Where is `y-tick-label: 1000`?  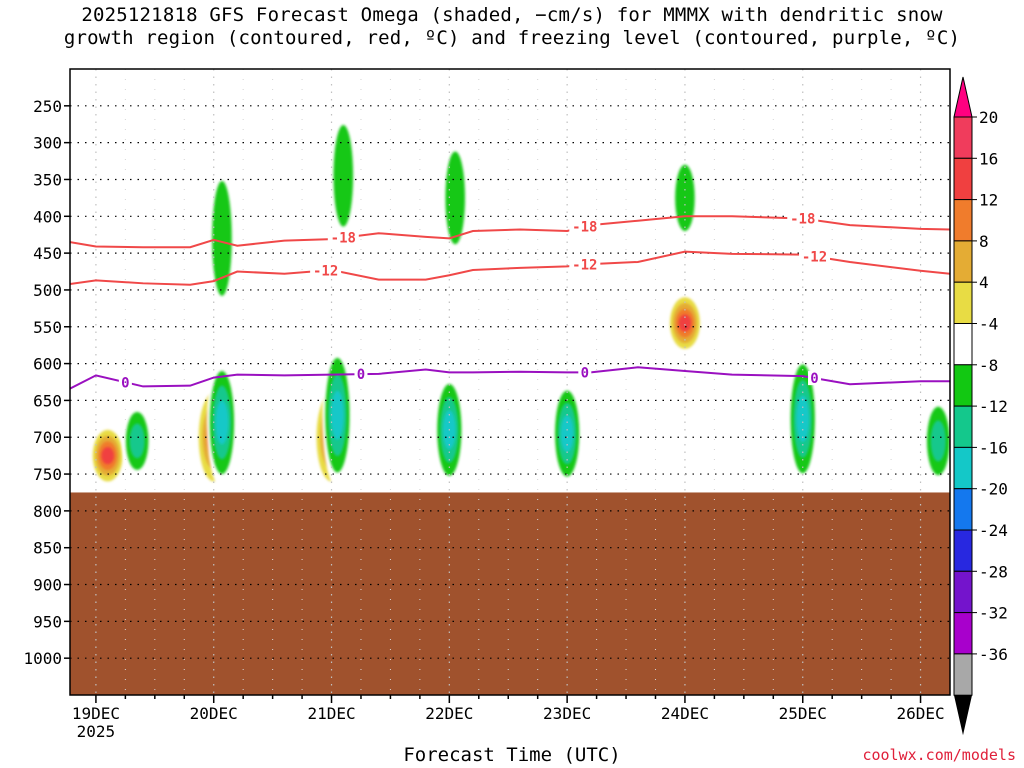
y-tick-label: 1000 is located at coordinates (42, 658).